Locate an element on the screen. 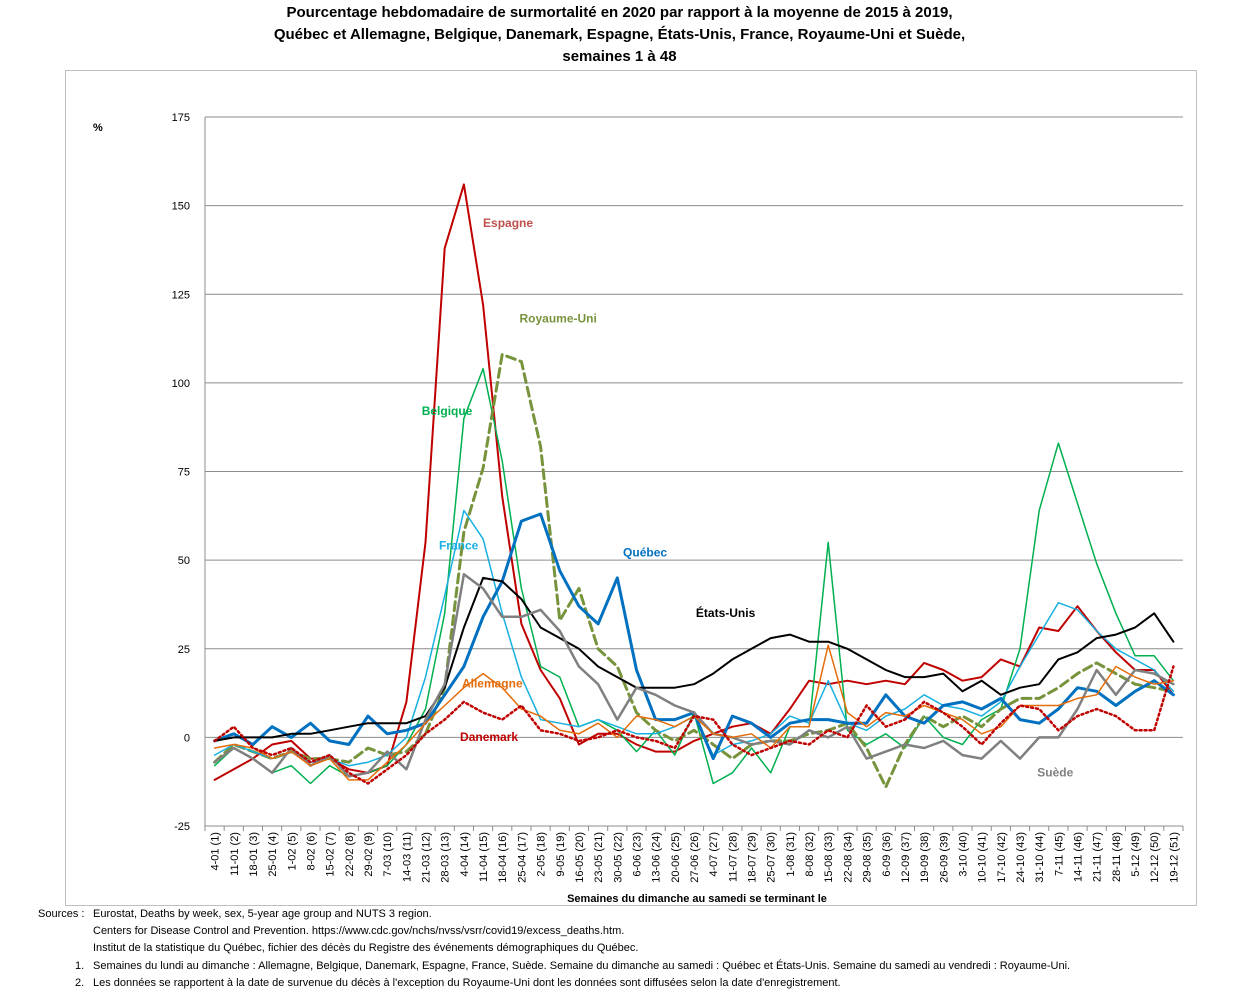  chart-title-line-3: semaines 1 à 48 is located at coordinates (619, 56).